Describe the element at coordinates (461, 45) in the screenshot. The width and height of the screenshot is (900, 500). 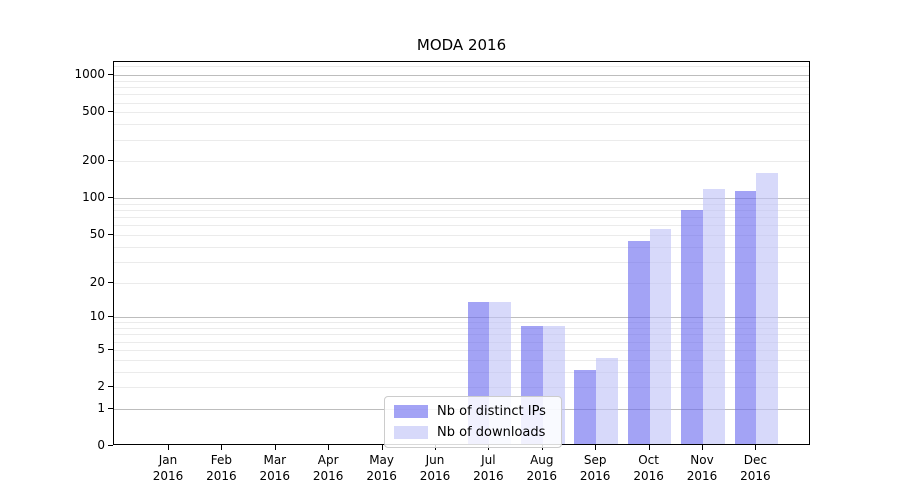
I see `chart-title: MODA 2016` at that location.